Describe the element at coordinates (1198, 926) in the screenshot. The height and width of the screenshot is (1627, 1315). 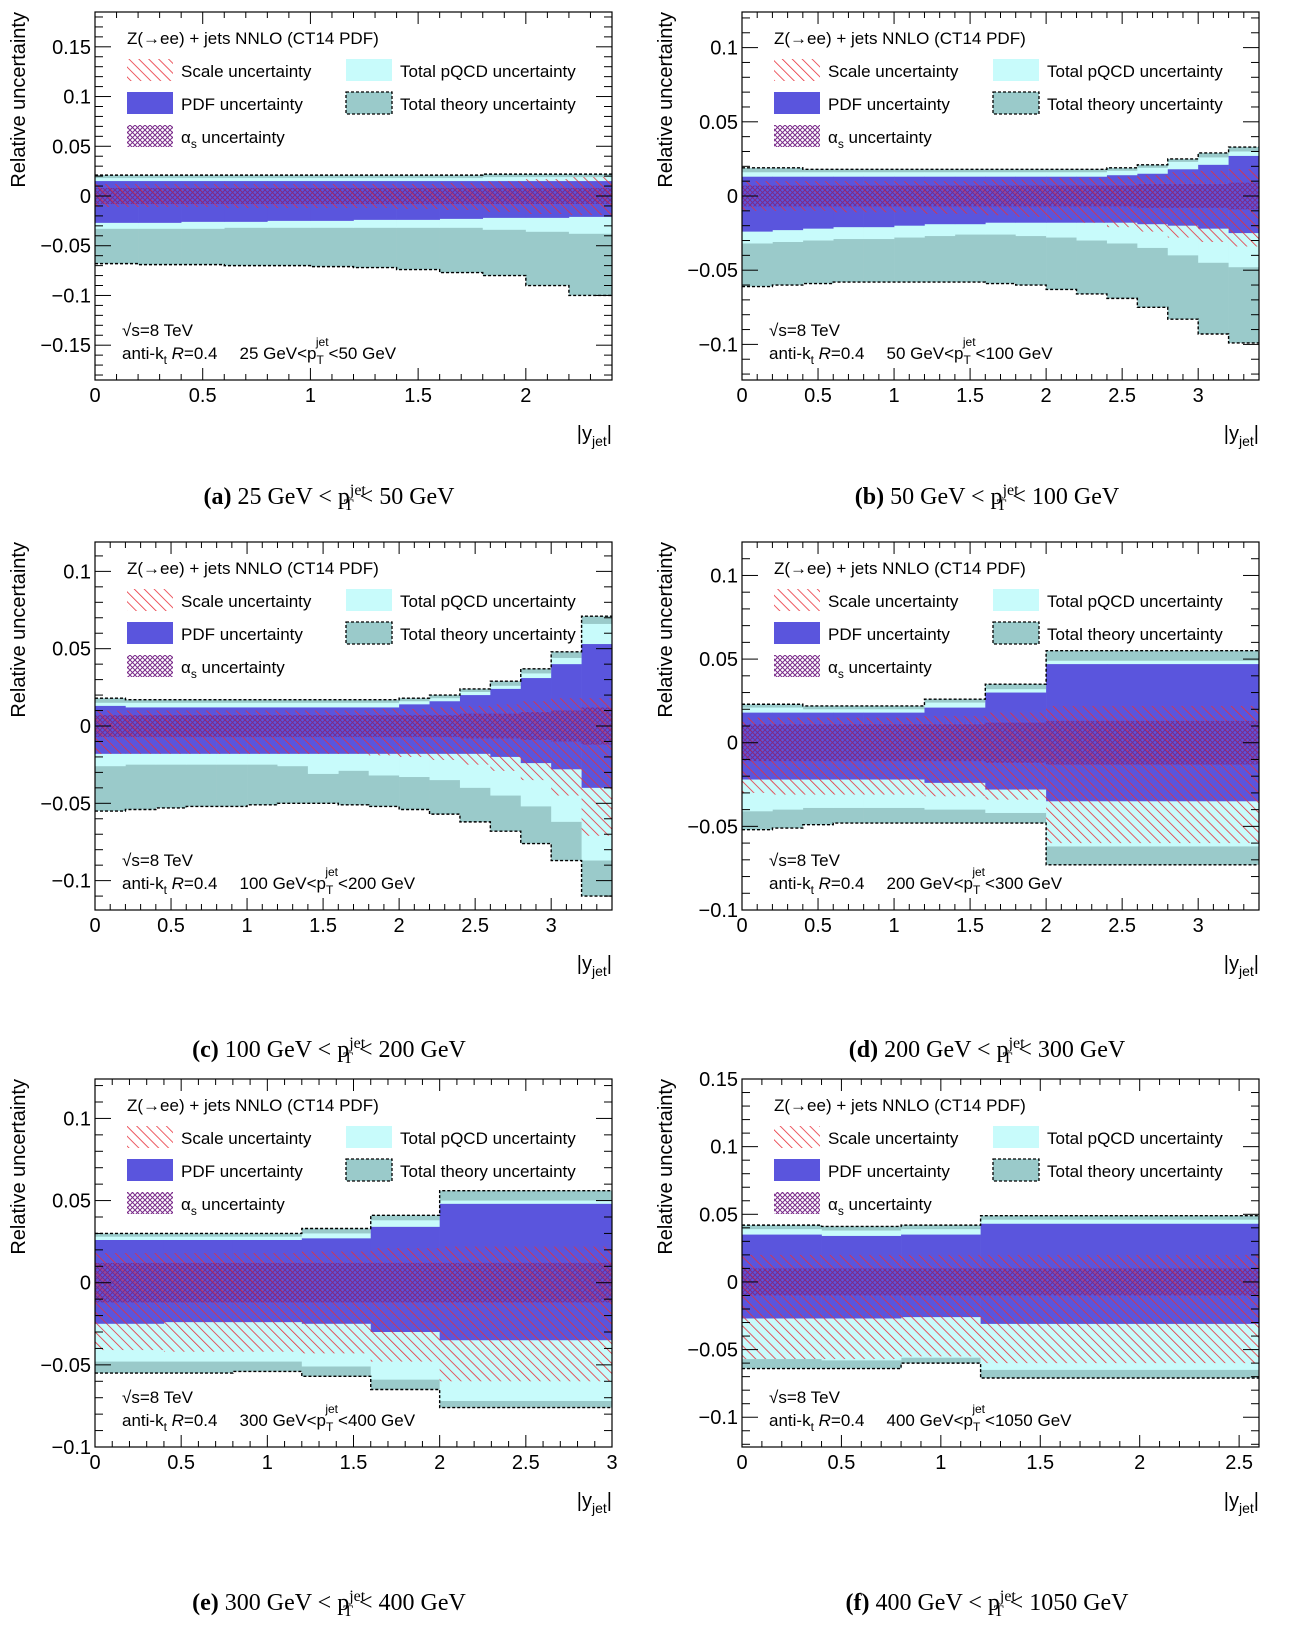
I see `x-tick-label: 3` at that location.